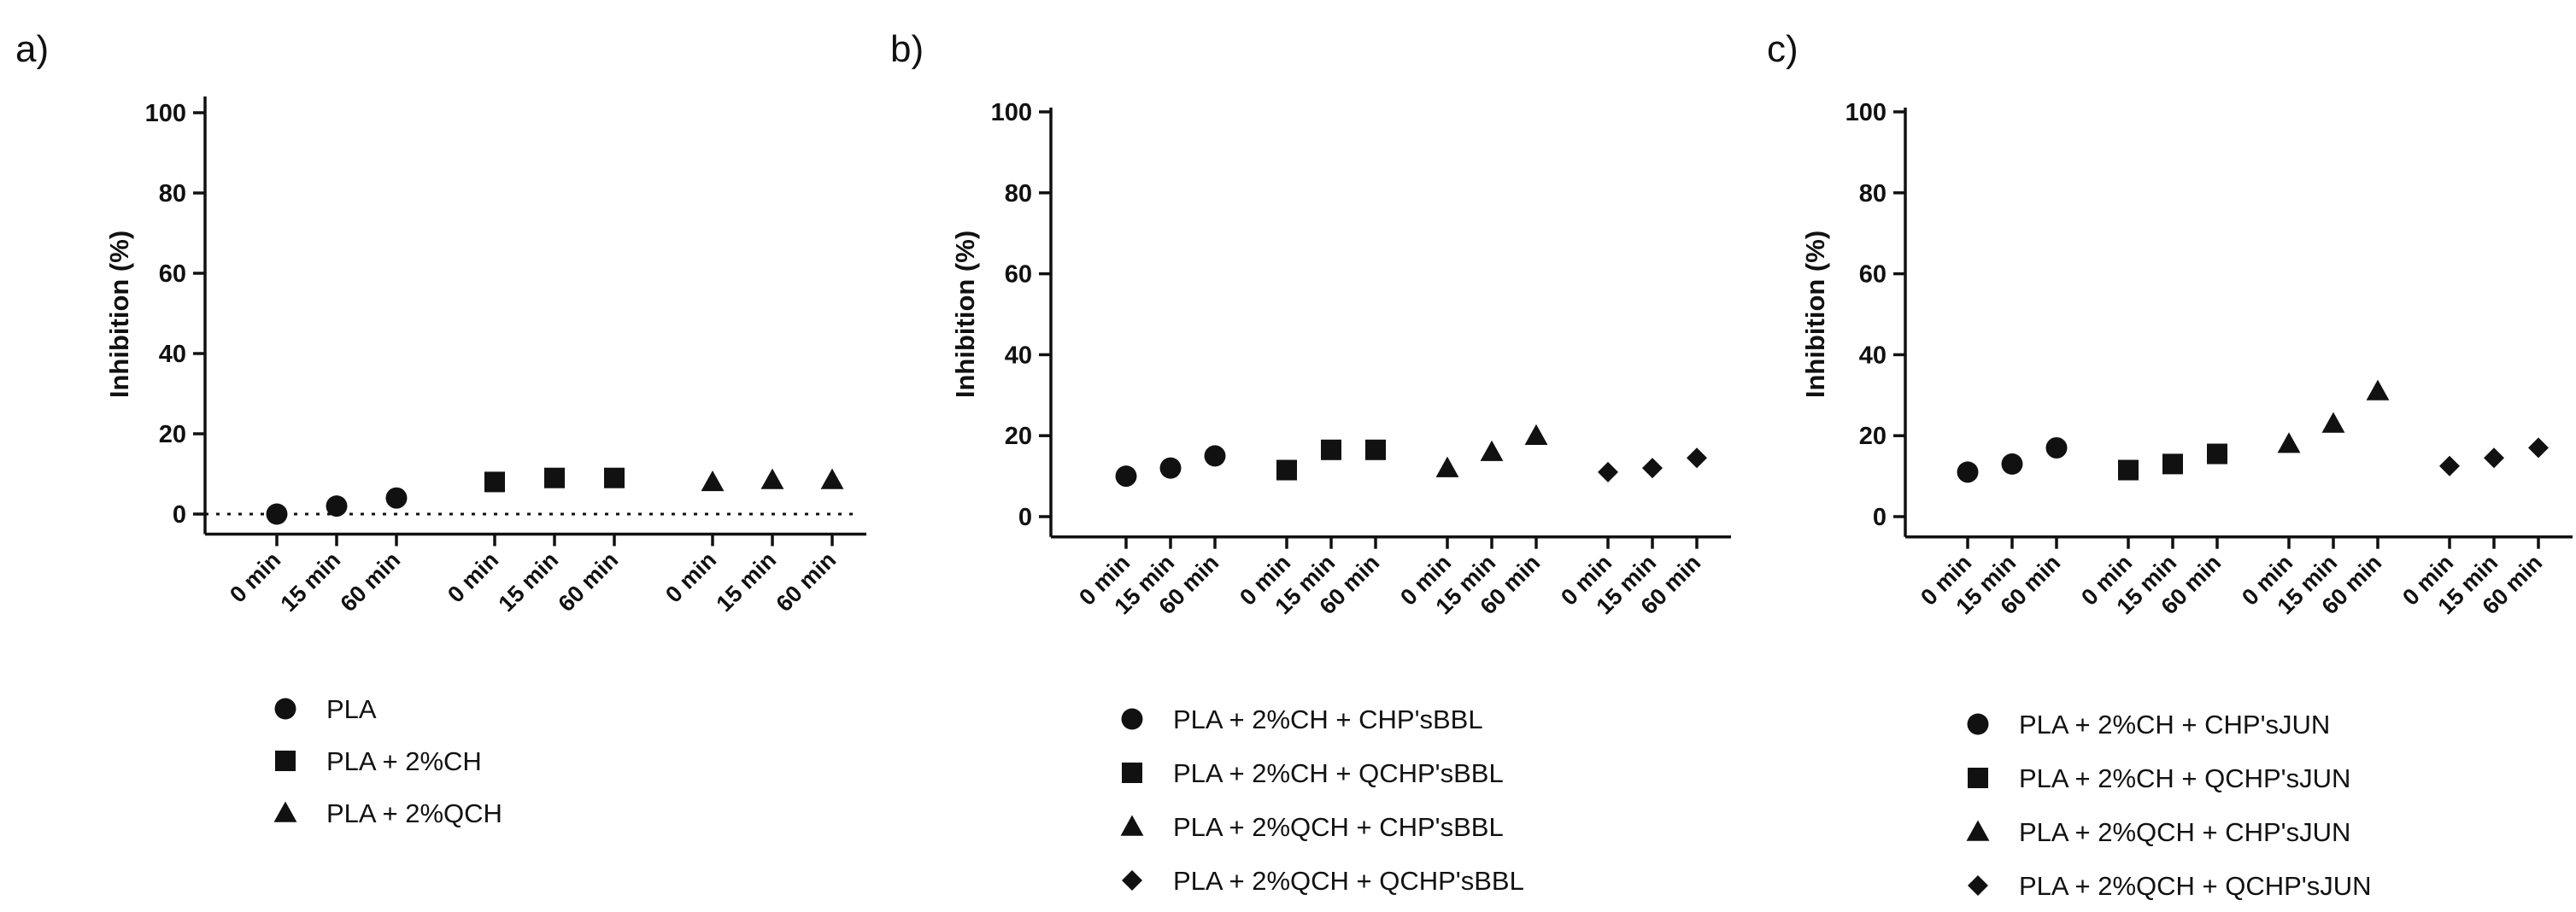 The image size is (2576, 912). What do you see at coordinates (2195, 886) in the screenshot?
I see `legend-label: PLA + 2%QCH + QCHP'sJUN` at bounding box center [2195, 886].